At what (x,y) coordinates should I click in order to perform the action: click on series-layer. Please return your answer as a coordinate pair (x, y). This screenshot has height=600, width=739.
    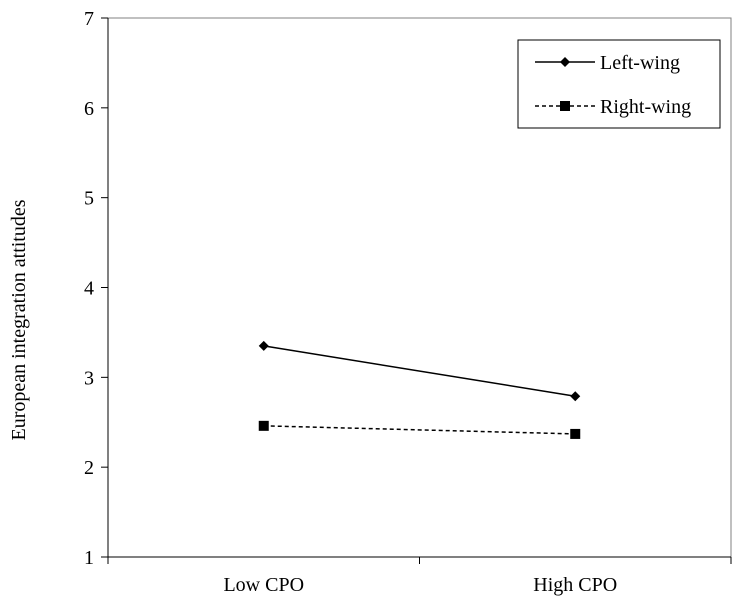
    Looking at the image, I should click on (419, 389).